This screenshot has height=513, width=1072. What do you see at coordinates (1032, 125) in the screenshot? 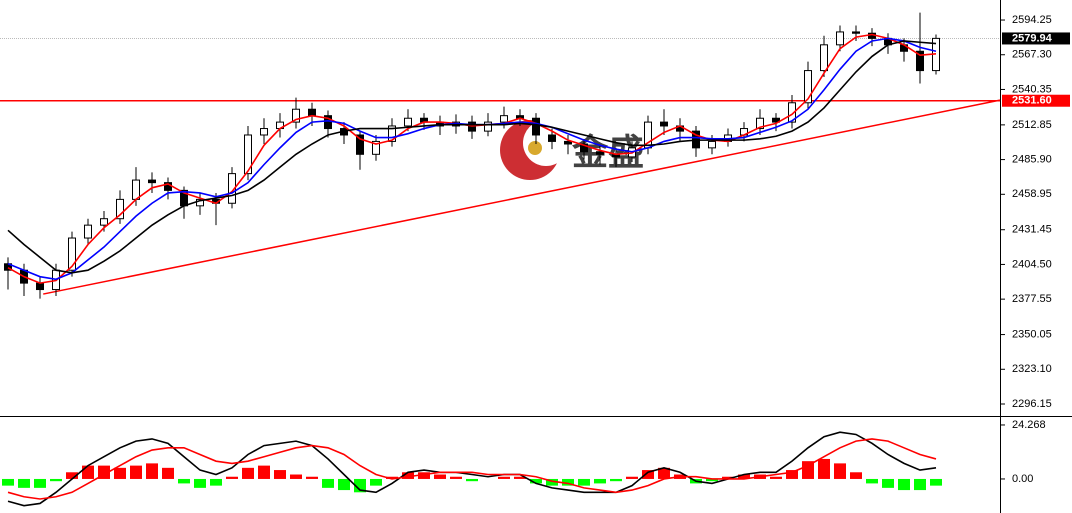
I see `y-tick-label: 2512.85` at bounding box center [1032, 125].